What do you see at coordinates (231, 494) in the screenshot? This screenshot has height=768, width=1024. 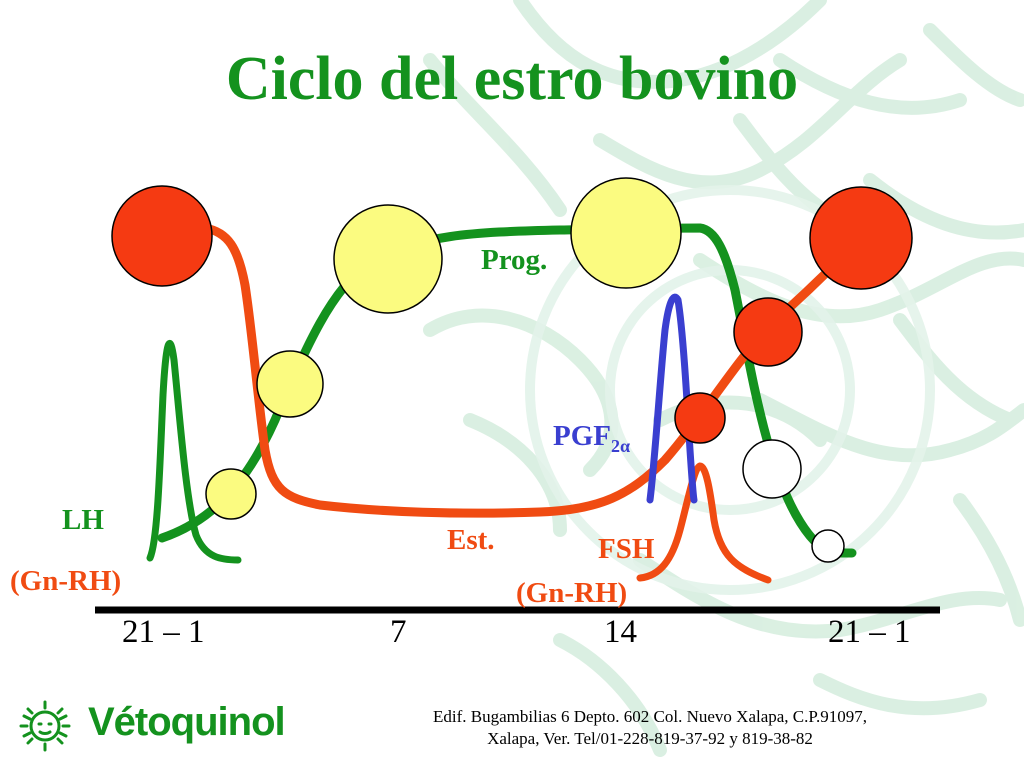 I see `yellow-corpus-luteum-small` at bounding box center [231, 494].